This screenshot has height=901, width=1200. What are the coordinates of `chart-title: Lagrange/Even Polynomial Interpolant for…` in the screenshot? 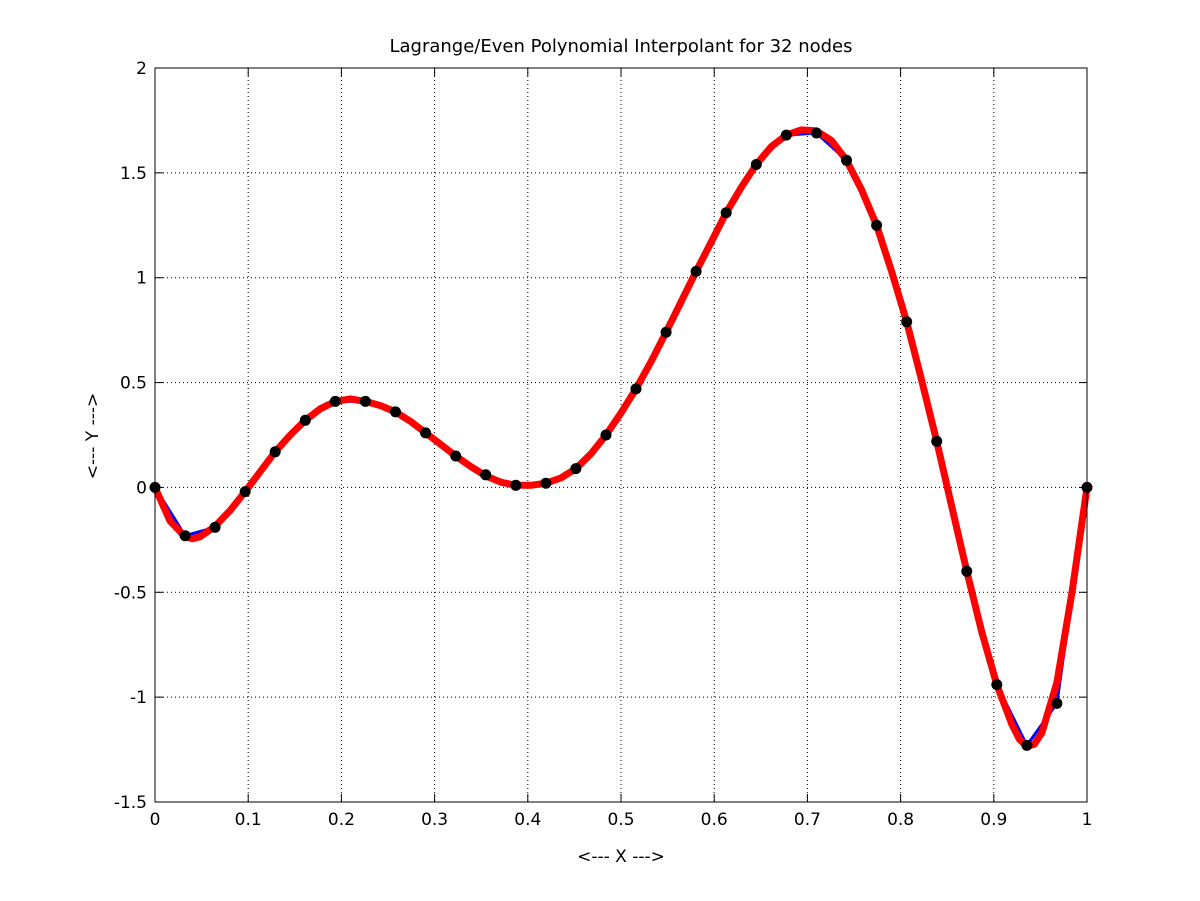 It's located at (620, 46).